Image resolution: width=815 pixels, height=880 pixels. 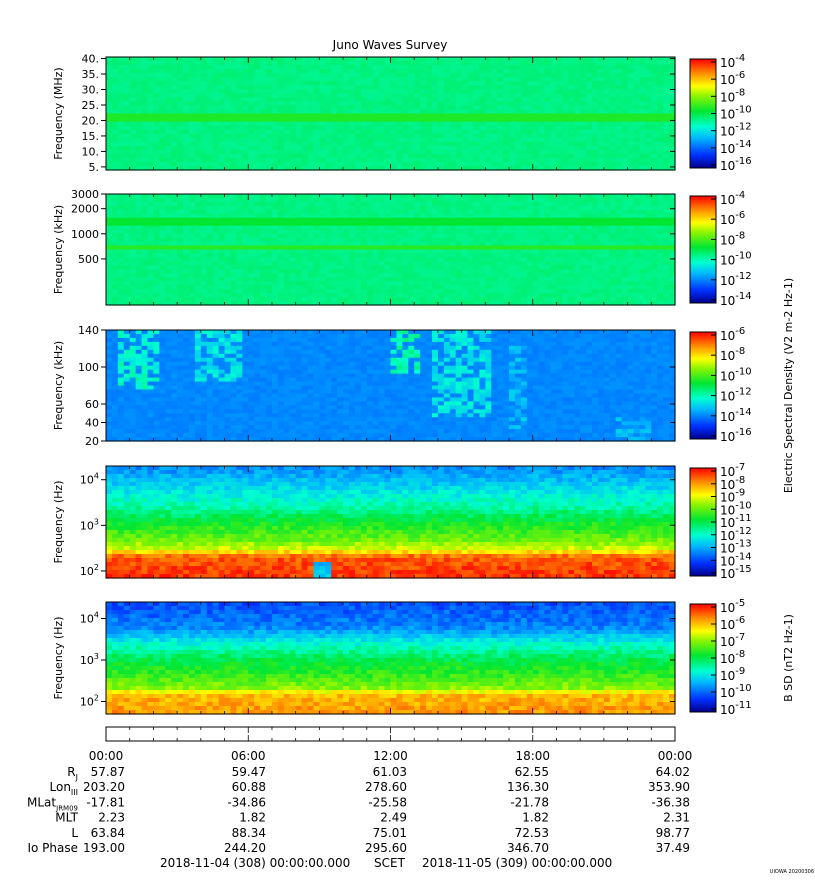 What do you see at coordinates (372, 818) in the screenshot?
I see `ephemeris-row: MLT 2.23 1.82 2.49 1.82 2.31` at bounding box center [372, 818].